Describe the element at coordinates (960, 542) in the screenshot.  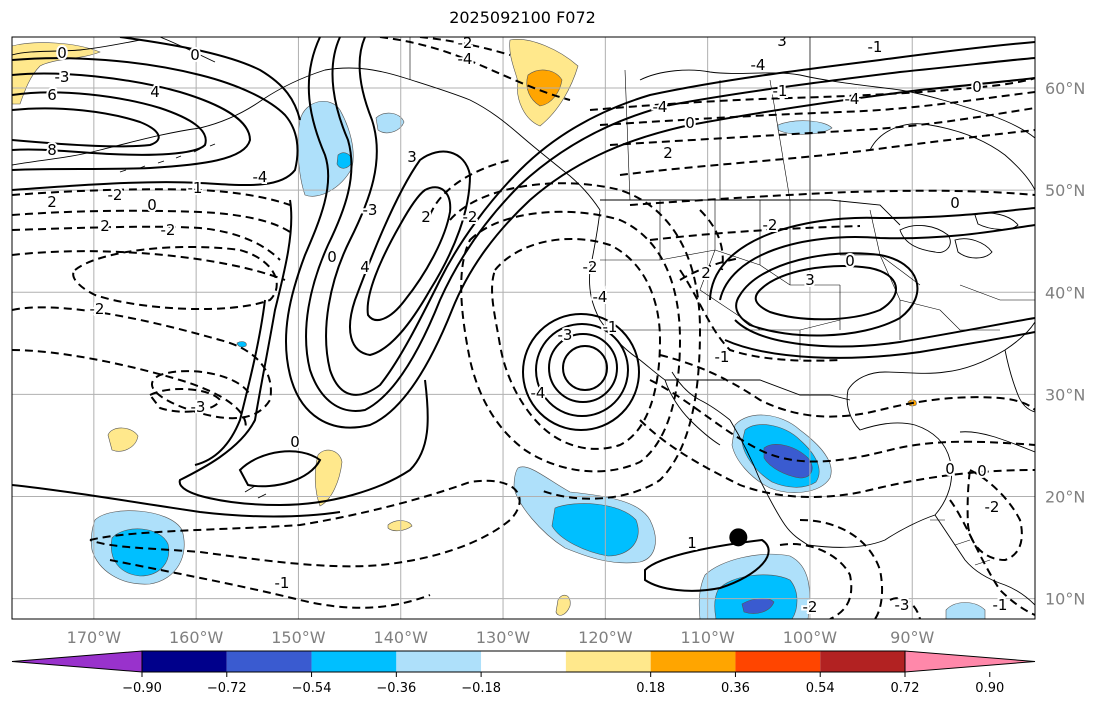
I see `central-america-borders` at that location.